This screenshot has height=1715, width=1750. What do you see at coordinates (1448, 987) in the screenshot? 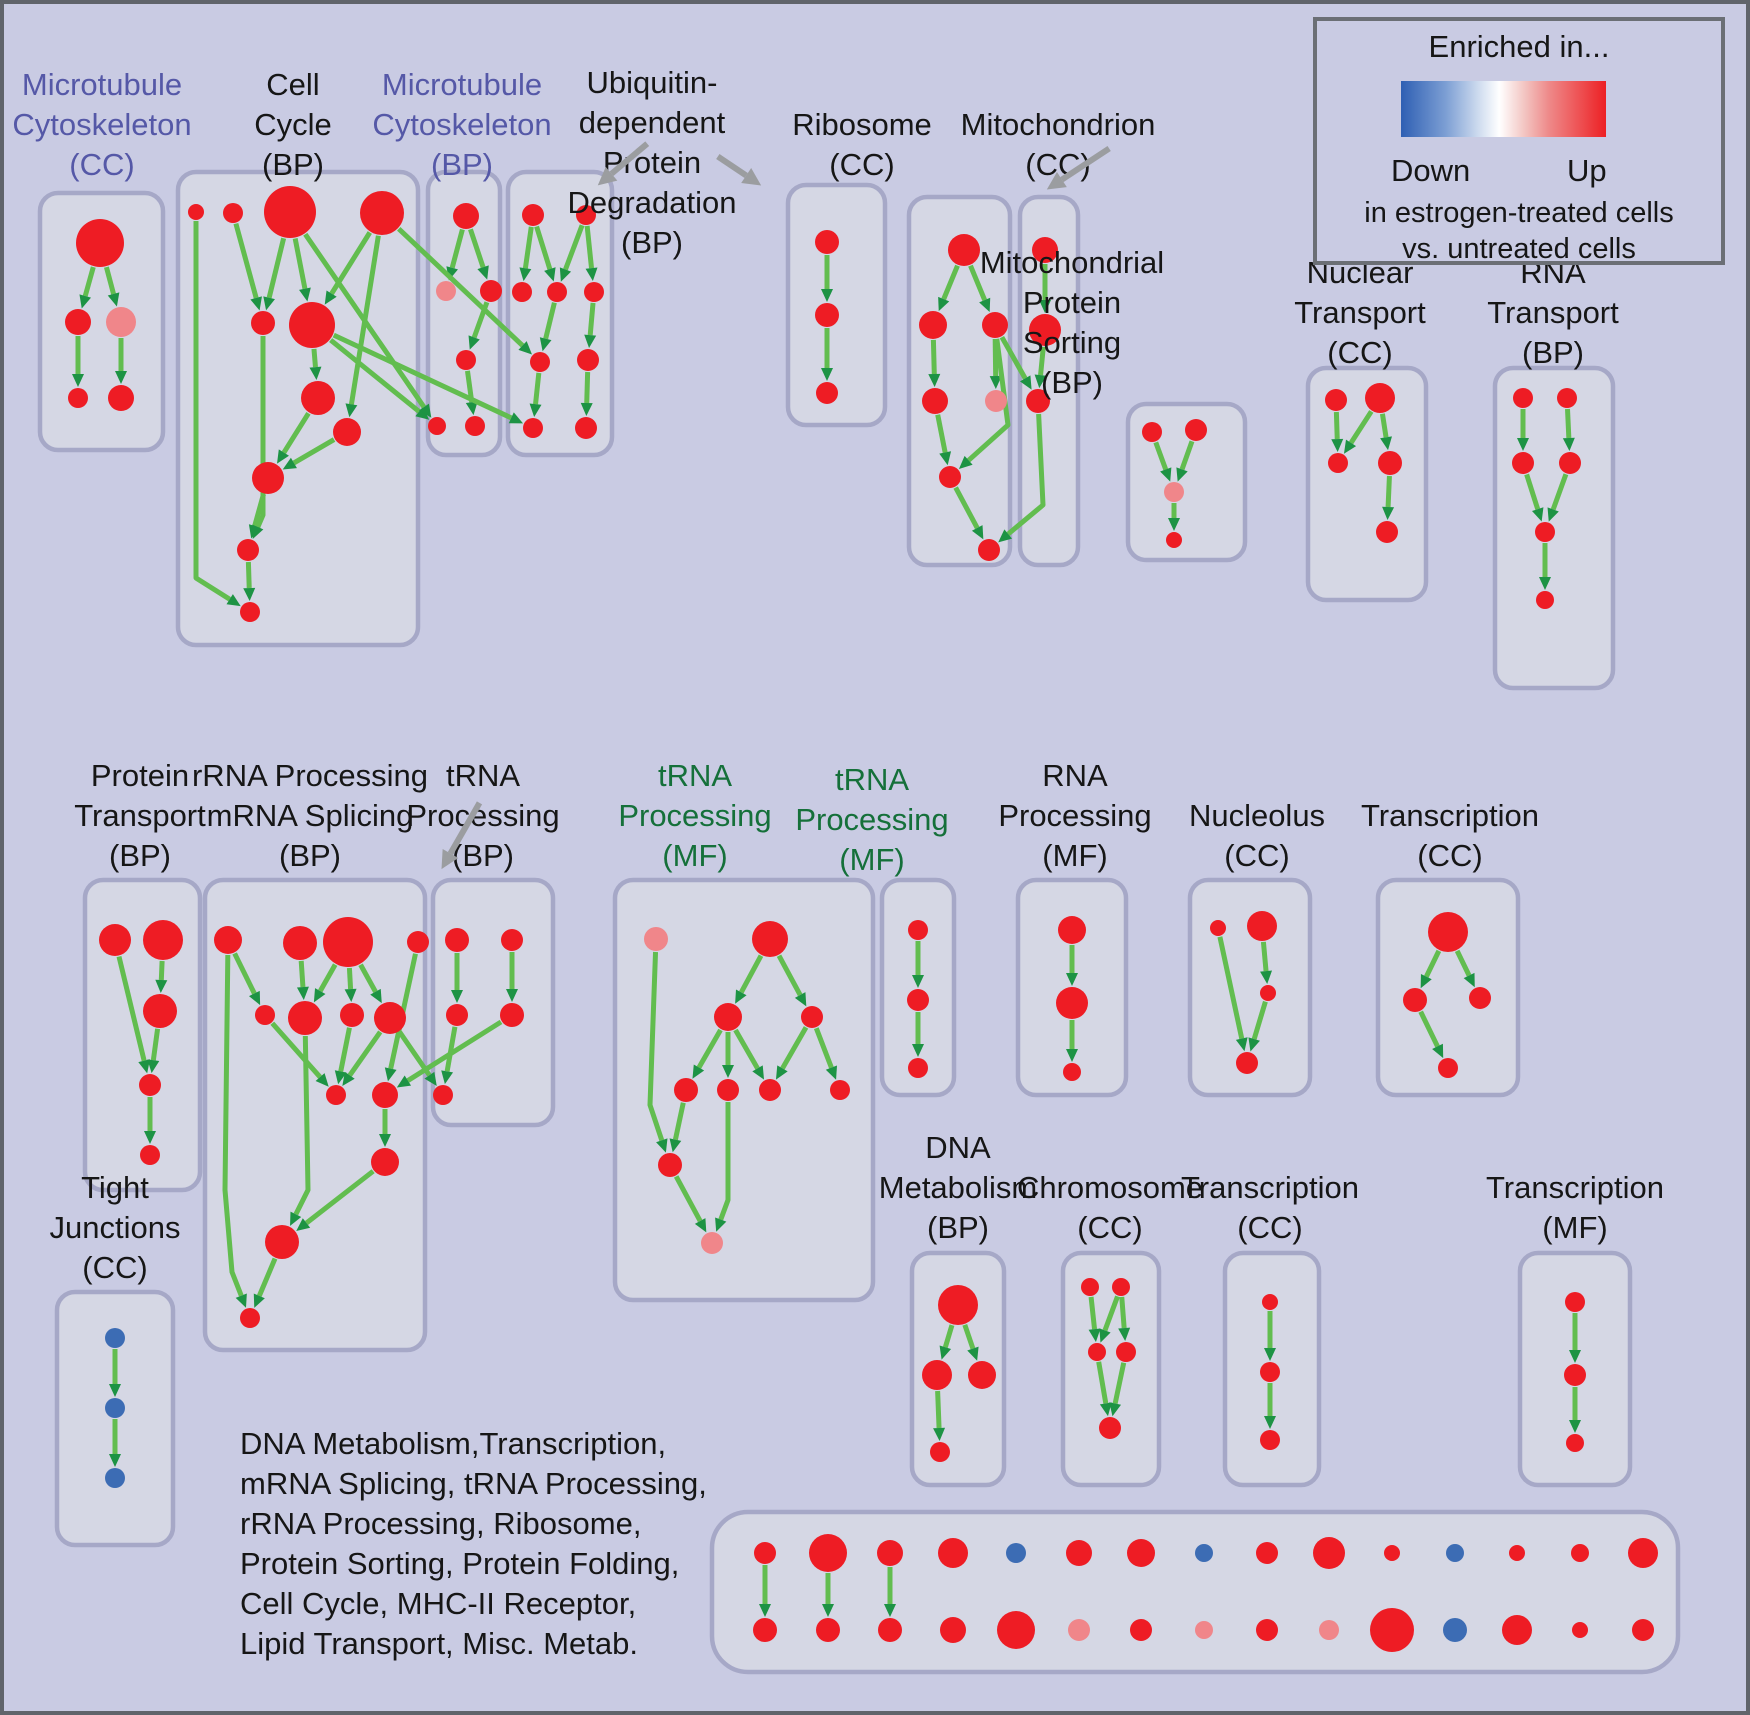
I see `cluster-transcription-cc-upper` at bounding box center [1448, 987].